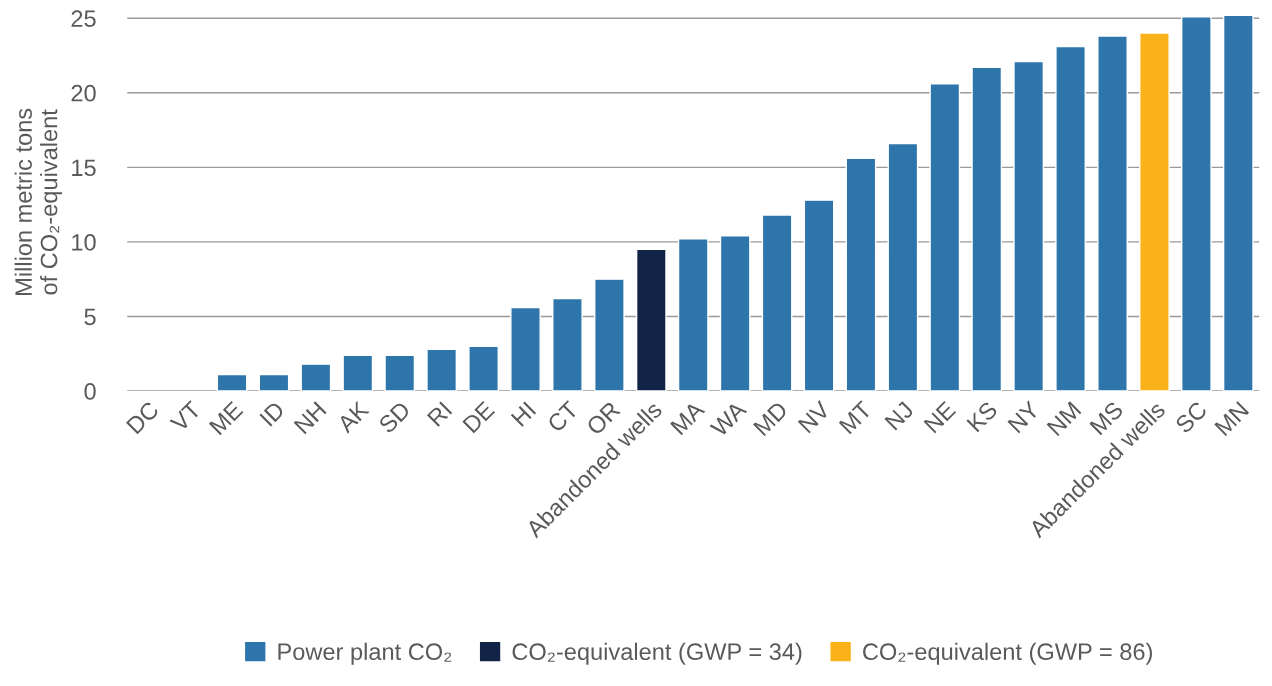  What do you see at coordinates (1024, 417) in the screenshot?
I see `x-tick-label: NY` at bounding box center [1024, 417].